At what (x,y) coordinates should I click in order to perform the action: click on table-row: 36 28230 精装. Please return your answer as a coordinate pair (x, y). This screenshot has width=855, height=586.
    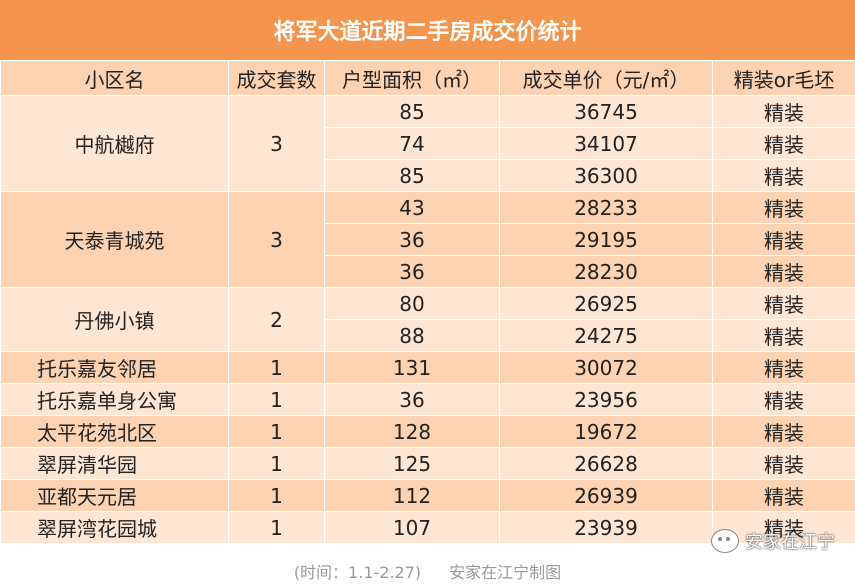
    Looking at the image, I should click on (428, 271).